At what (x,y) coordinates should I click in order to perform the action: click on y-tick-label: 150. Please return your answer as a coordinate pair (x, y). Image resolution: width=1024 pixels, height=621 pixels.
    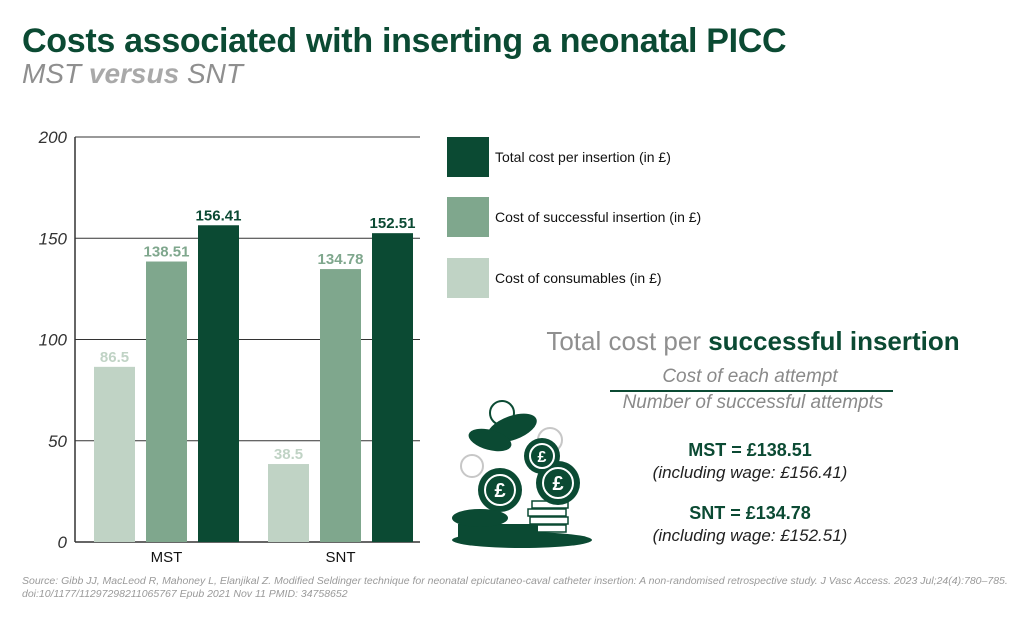
    Looking at the image, I should click on (53, 238).